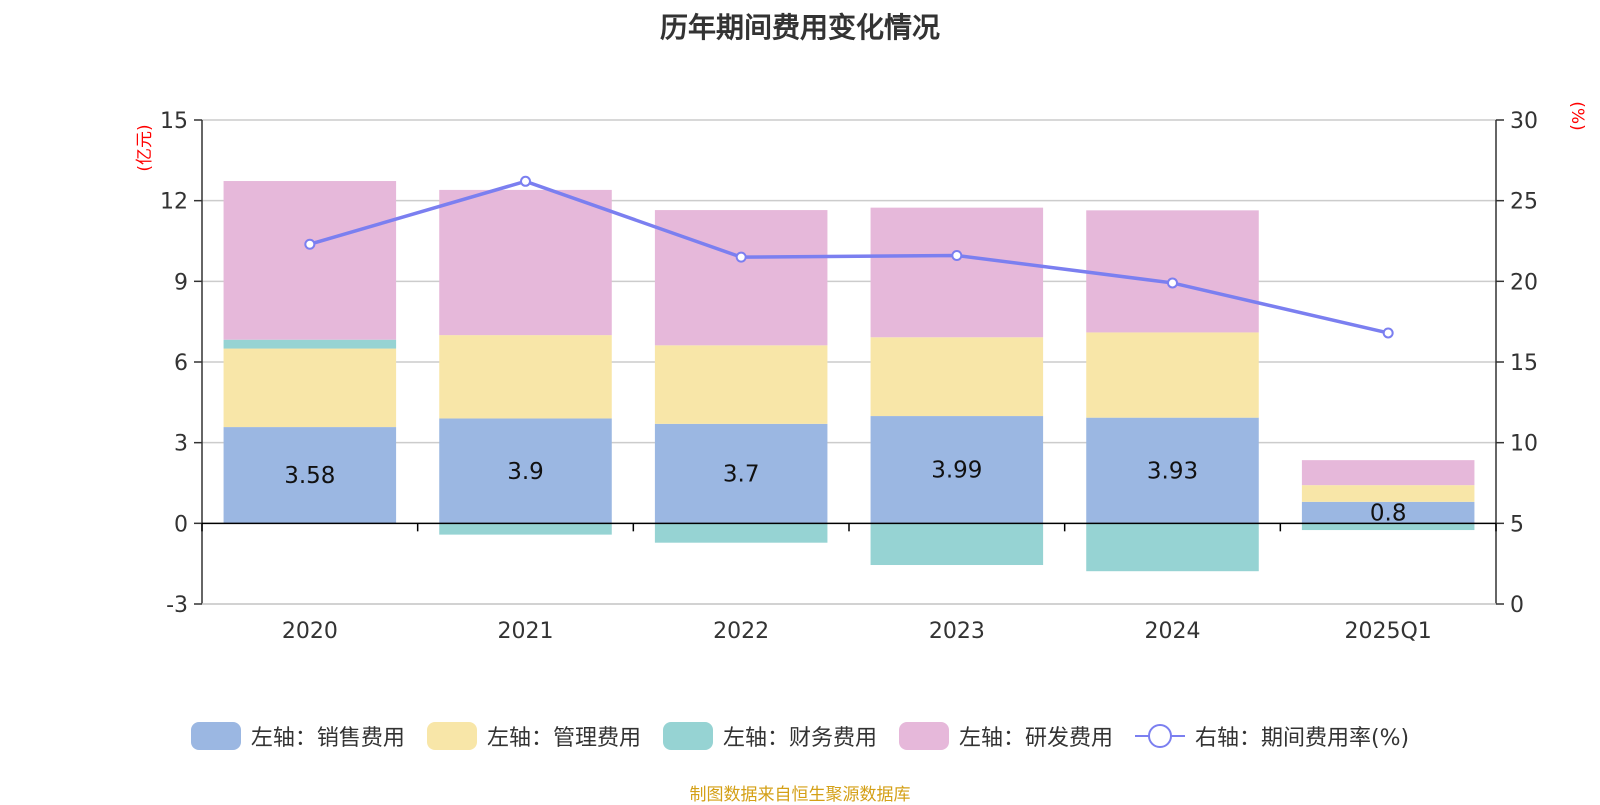 The width and height of the screenshot is (1600, 805). I want to click on left-axis-tick-label: 15, so click(174, 121).